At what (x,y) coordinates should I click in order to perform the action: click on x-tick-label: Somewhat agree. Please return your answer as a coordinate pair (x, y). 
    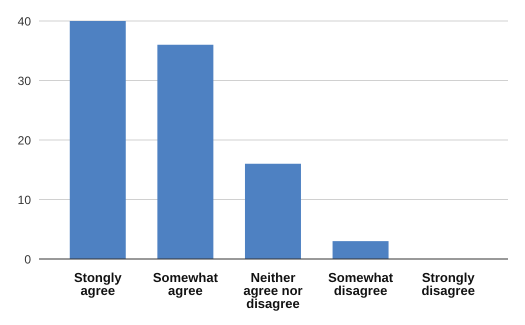
    Looking at the image, I should click on (185, 284).